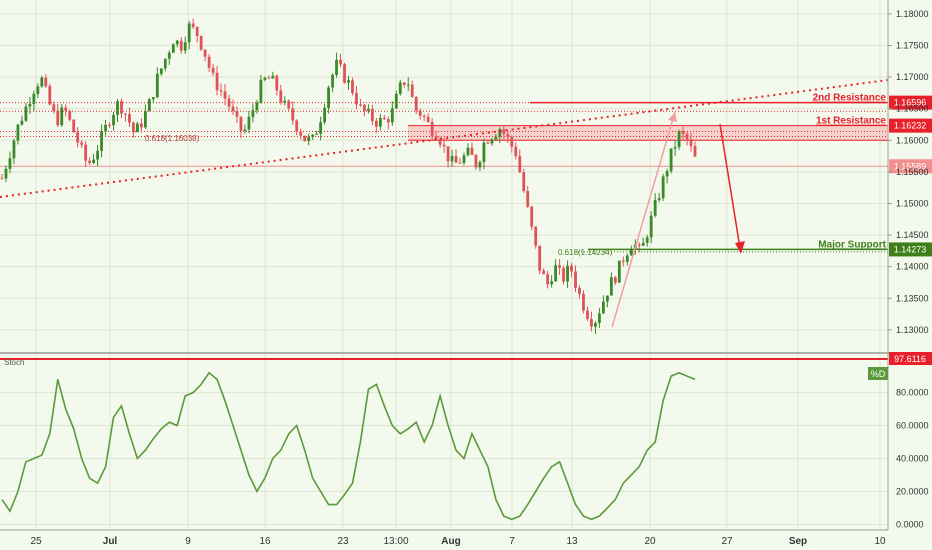 The image size is (932, 550). Describe the element at coordinates (880, 541) in the screenshot. I see `time-tick-label: 10` at that location.